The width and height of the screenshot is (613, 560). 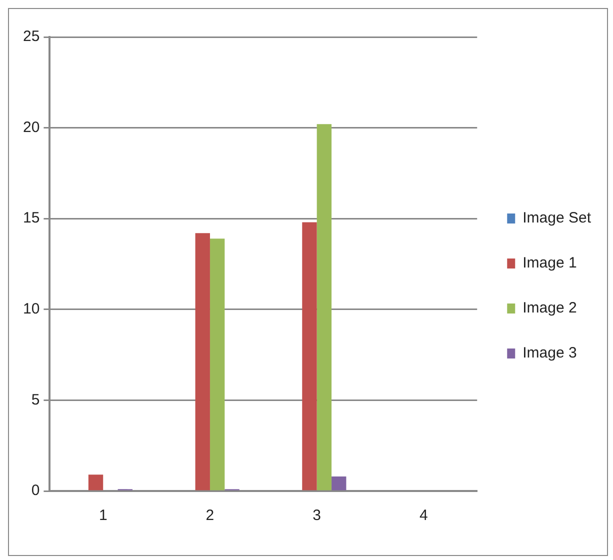 What do you see at coordinates (35, 399) in the screenshot?
I see `y-tick-label: 5` at bounding box center [35, 399].